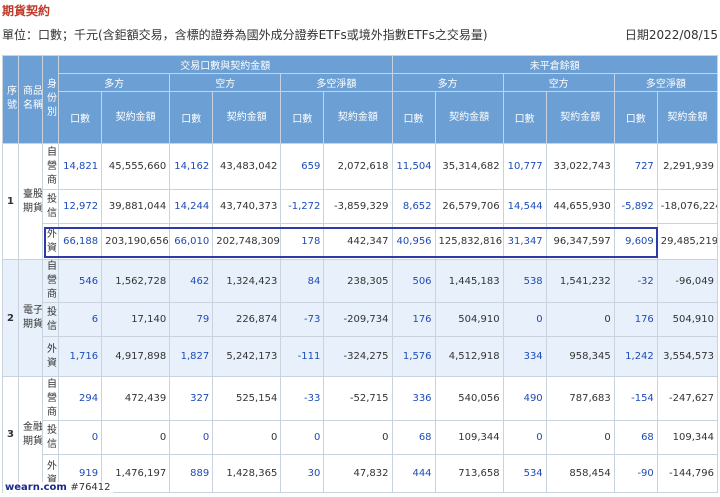  Describe the element at coordinates (358, 206) in the screenshot. I see `amount-cell: -3,859,329` at that location.